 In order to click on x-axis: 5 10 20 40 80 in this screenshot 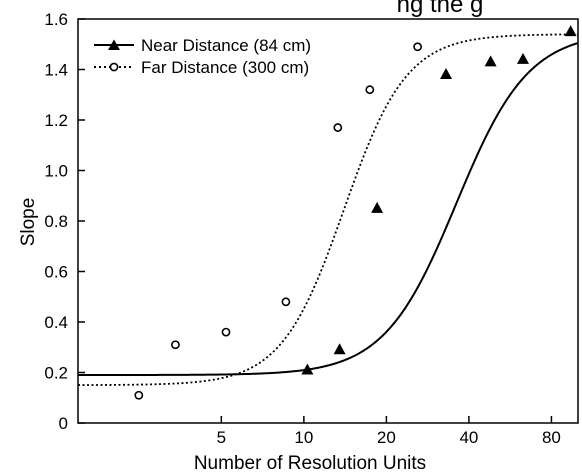, I will do `click(389, 431)`.